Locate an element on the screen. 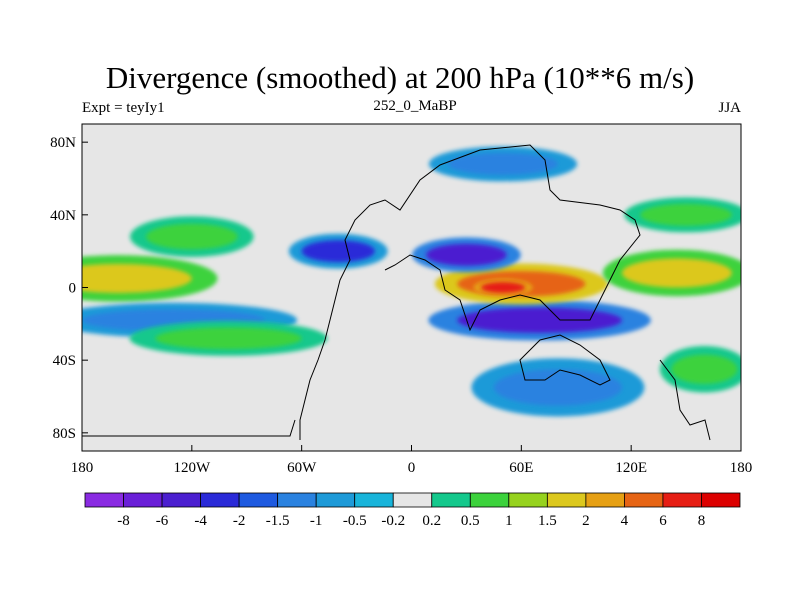 Image resolution: width=800 pixels, height=600 pixels. y-tick-label: 80N is located at coordinates (63, 143).